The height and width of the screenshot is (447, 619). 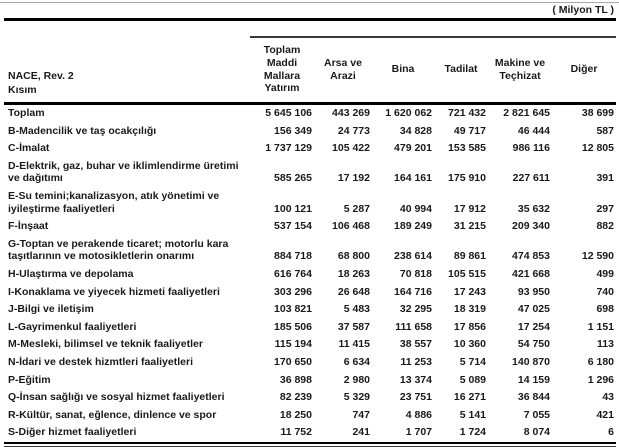 What do you see at coordinates (351, 226) in the screenshot?
I see `cell-value: 106 468` at bounding box center [351, 226].